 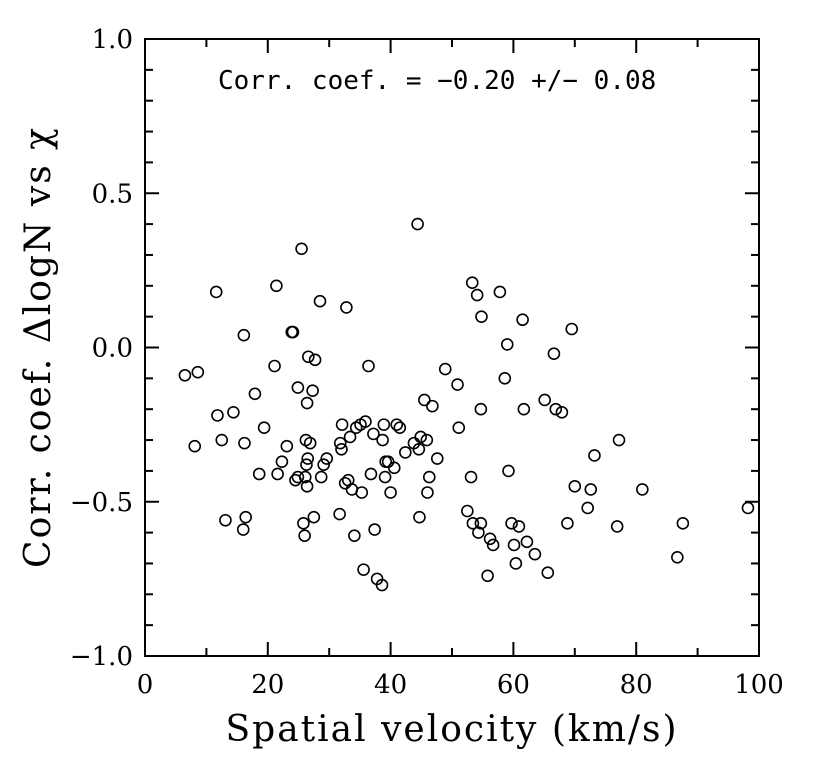 What do you see at coordinates (452, 729) in the screenshot?
I see `x-axis-title: Spatial velocity (km/s)` at bounding box center [452, 729].